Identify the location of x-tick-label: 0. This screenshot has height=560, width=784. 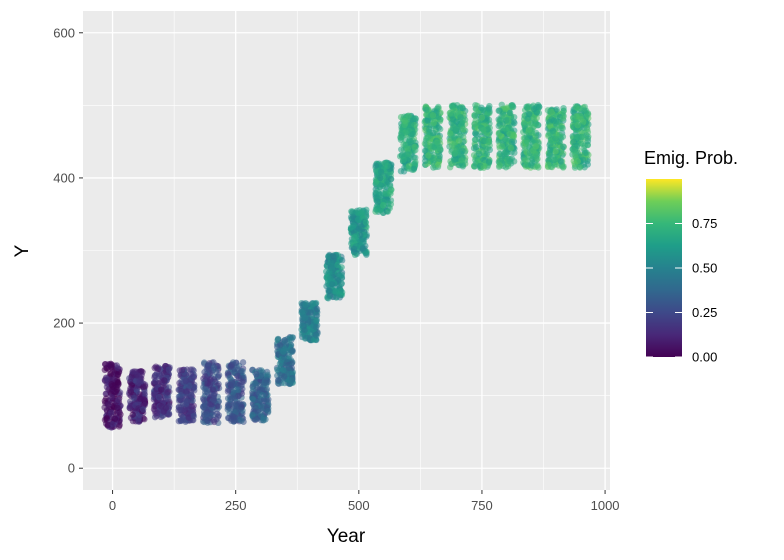
(112, 505).